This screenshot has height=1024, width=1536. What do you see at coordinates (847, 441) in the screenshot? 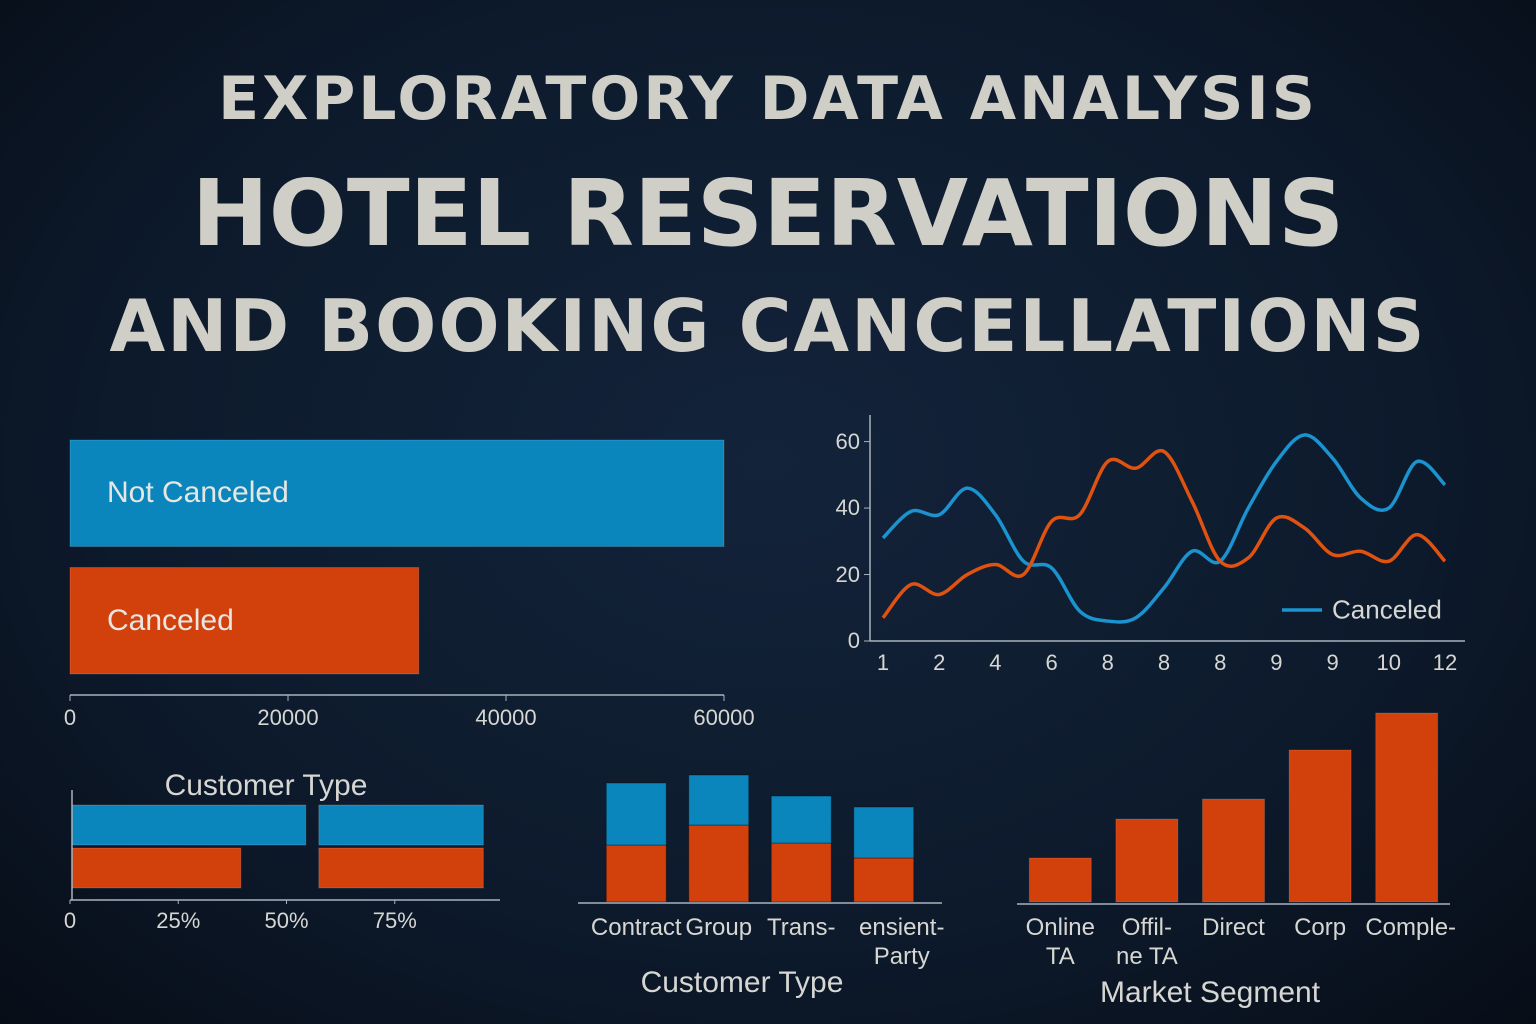
I see `y-tick-label: 60` at bounding box center [847, 441].